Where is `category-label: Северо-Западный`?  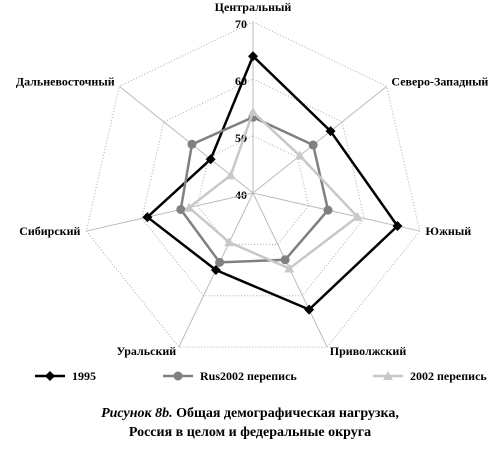 category-label: Северо-Западный is located at coordinates (439, 81).